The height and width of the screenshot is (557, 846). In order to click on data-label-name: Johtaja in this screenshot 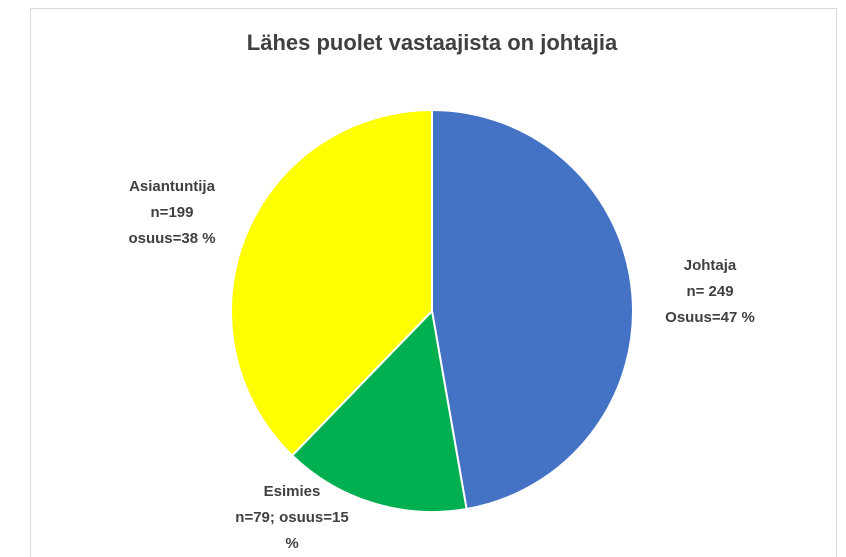, I will do `click(710, 265)`.